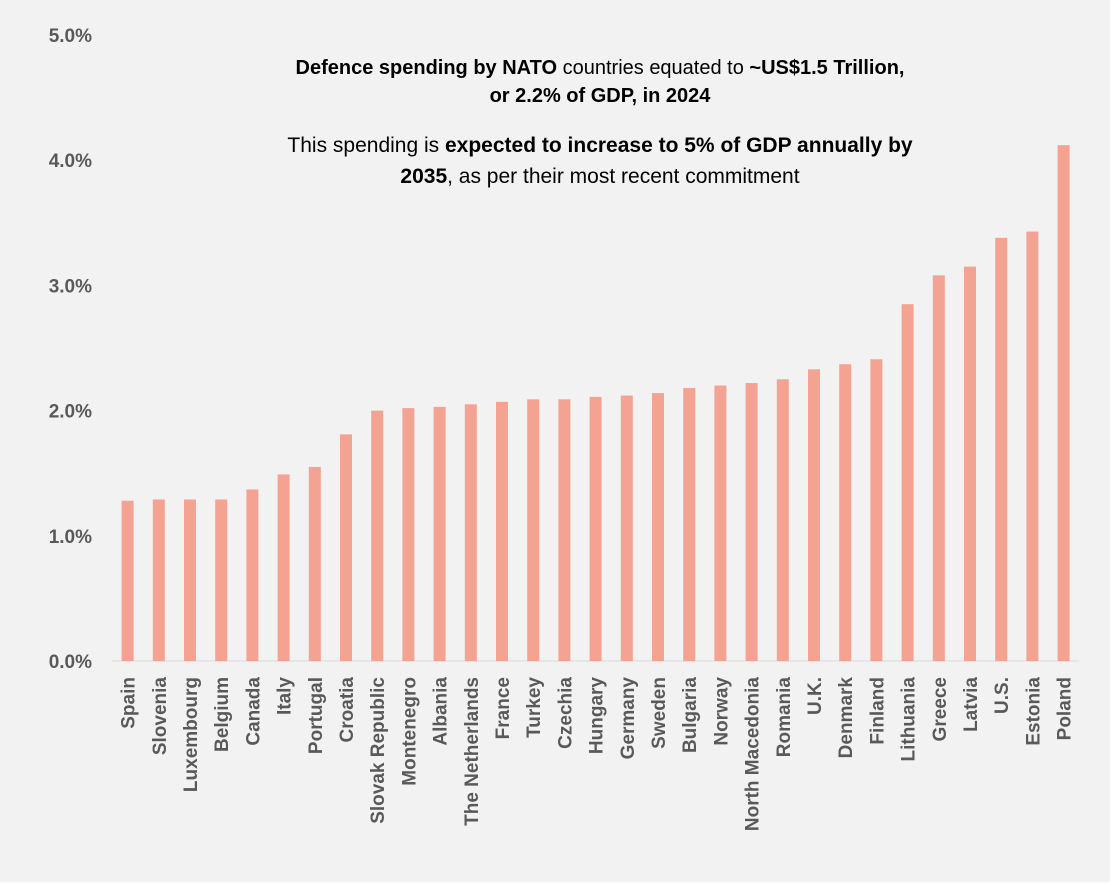 The height and width of the screenshot is (885, 1115). Describe the element at coordinates (653, 68) in the screenshot. I see `title-part-2: countries equated to` at that location.